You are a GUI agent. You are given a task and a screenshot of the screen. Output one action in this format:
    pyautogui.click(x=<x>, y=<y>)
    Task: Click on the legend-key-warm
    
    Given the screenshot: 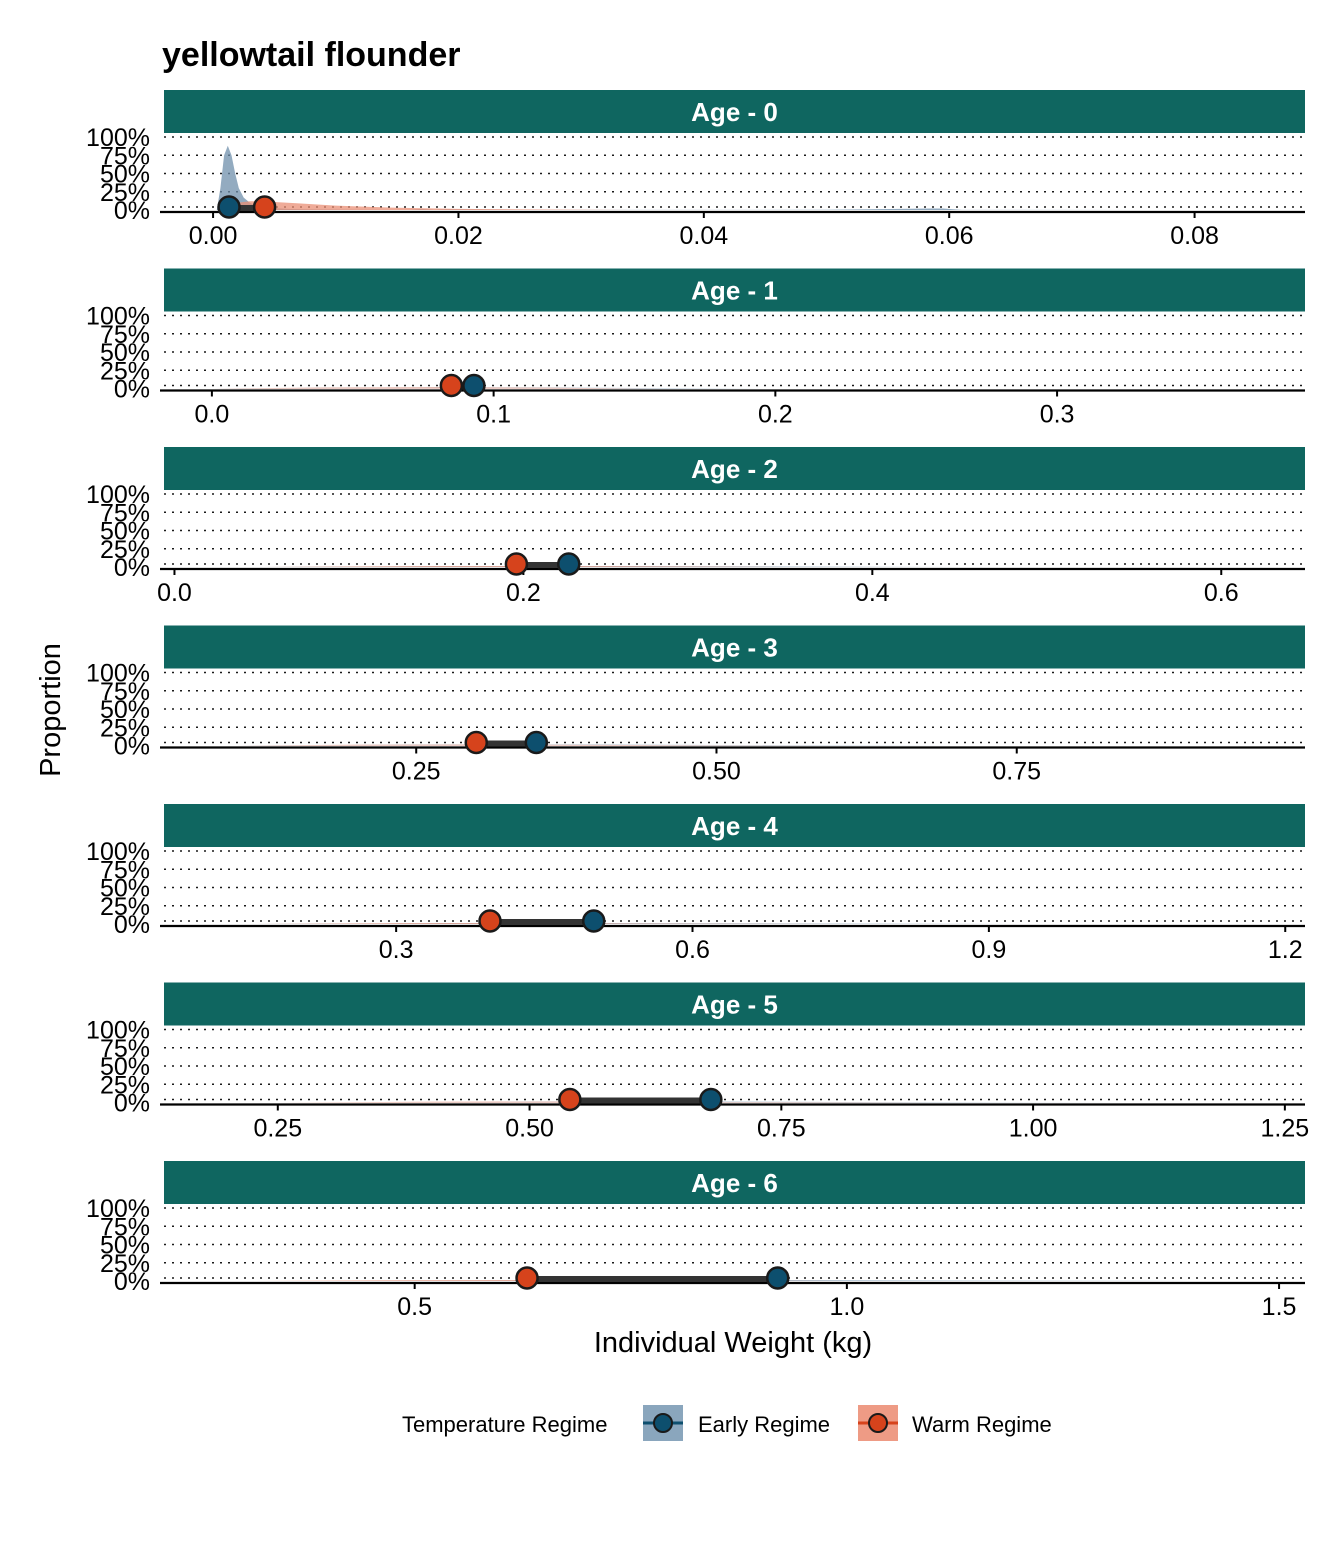 What is the action you would take?
    pyautogui.click(x=878, y=1423)
    